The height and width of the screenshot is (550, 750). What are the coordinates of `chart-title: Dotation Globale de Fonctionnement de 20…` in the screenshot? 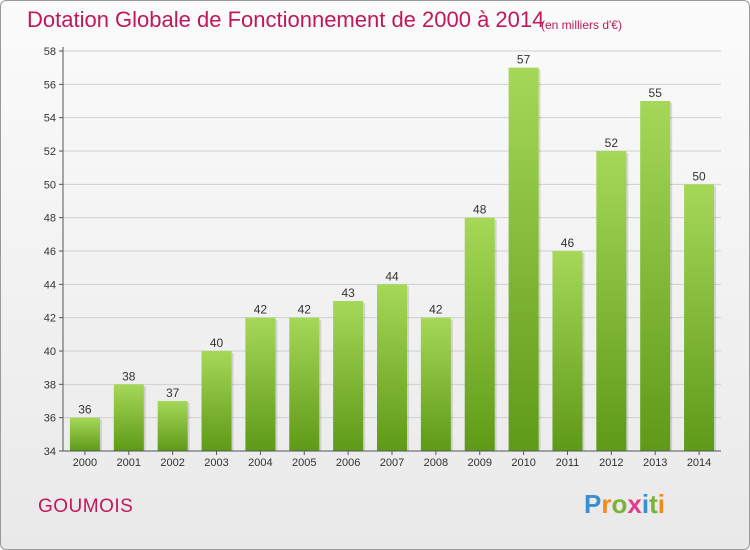 It's located at (286, 19).